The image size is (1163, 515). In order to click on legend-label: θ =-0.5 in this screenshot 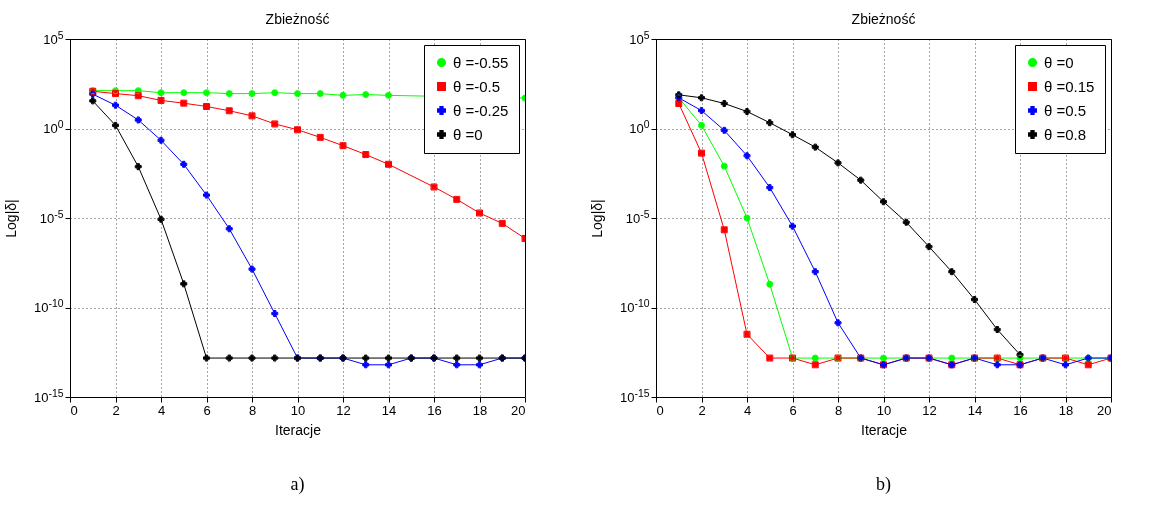, I will do `click(477, 86)`.